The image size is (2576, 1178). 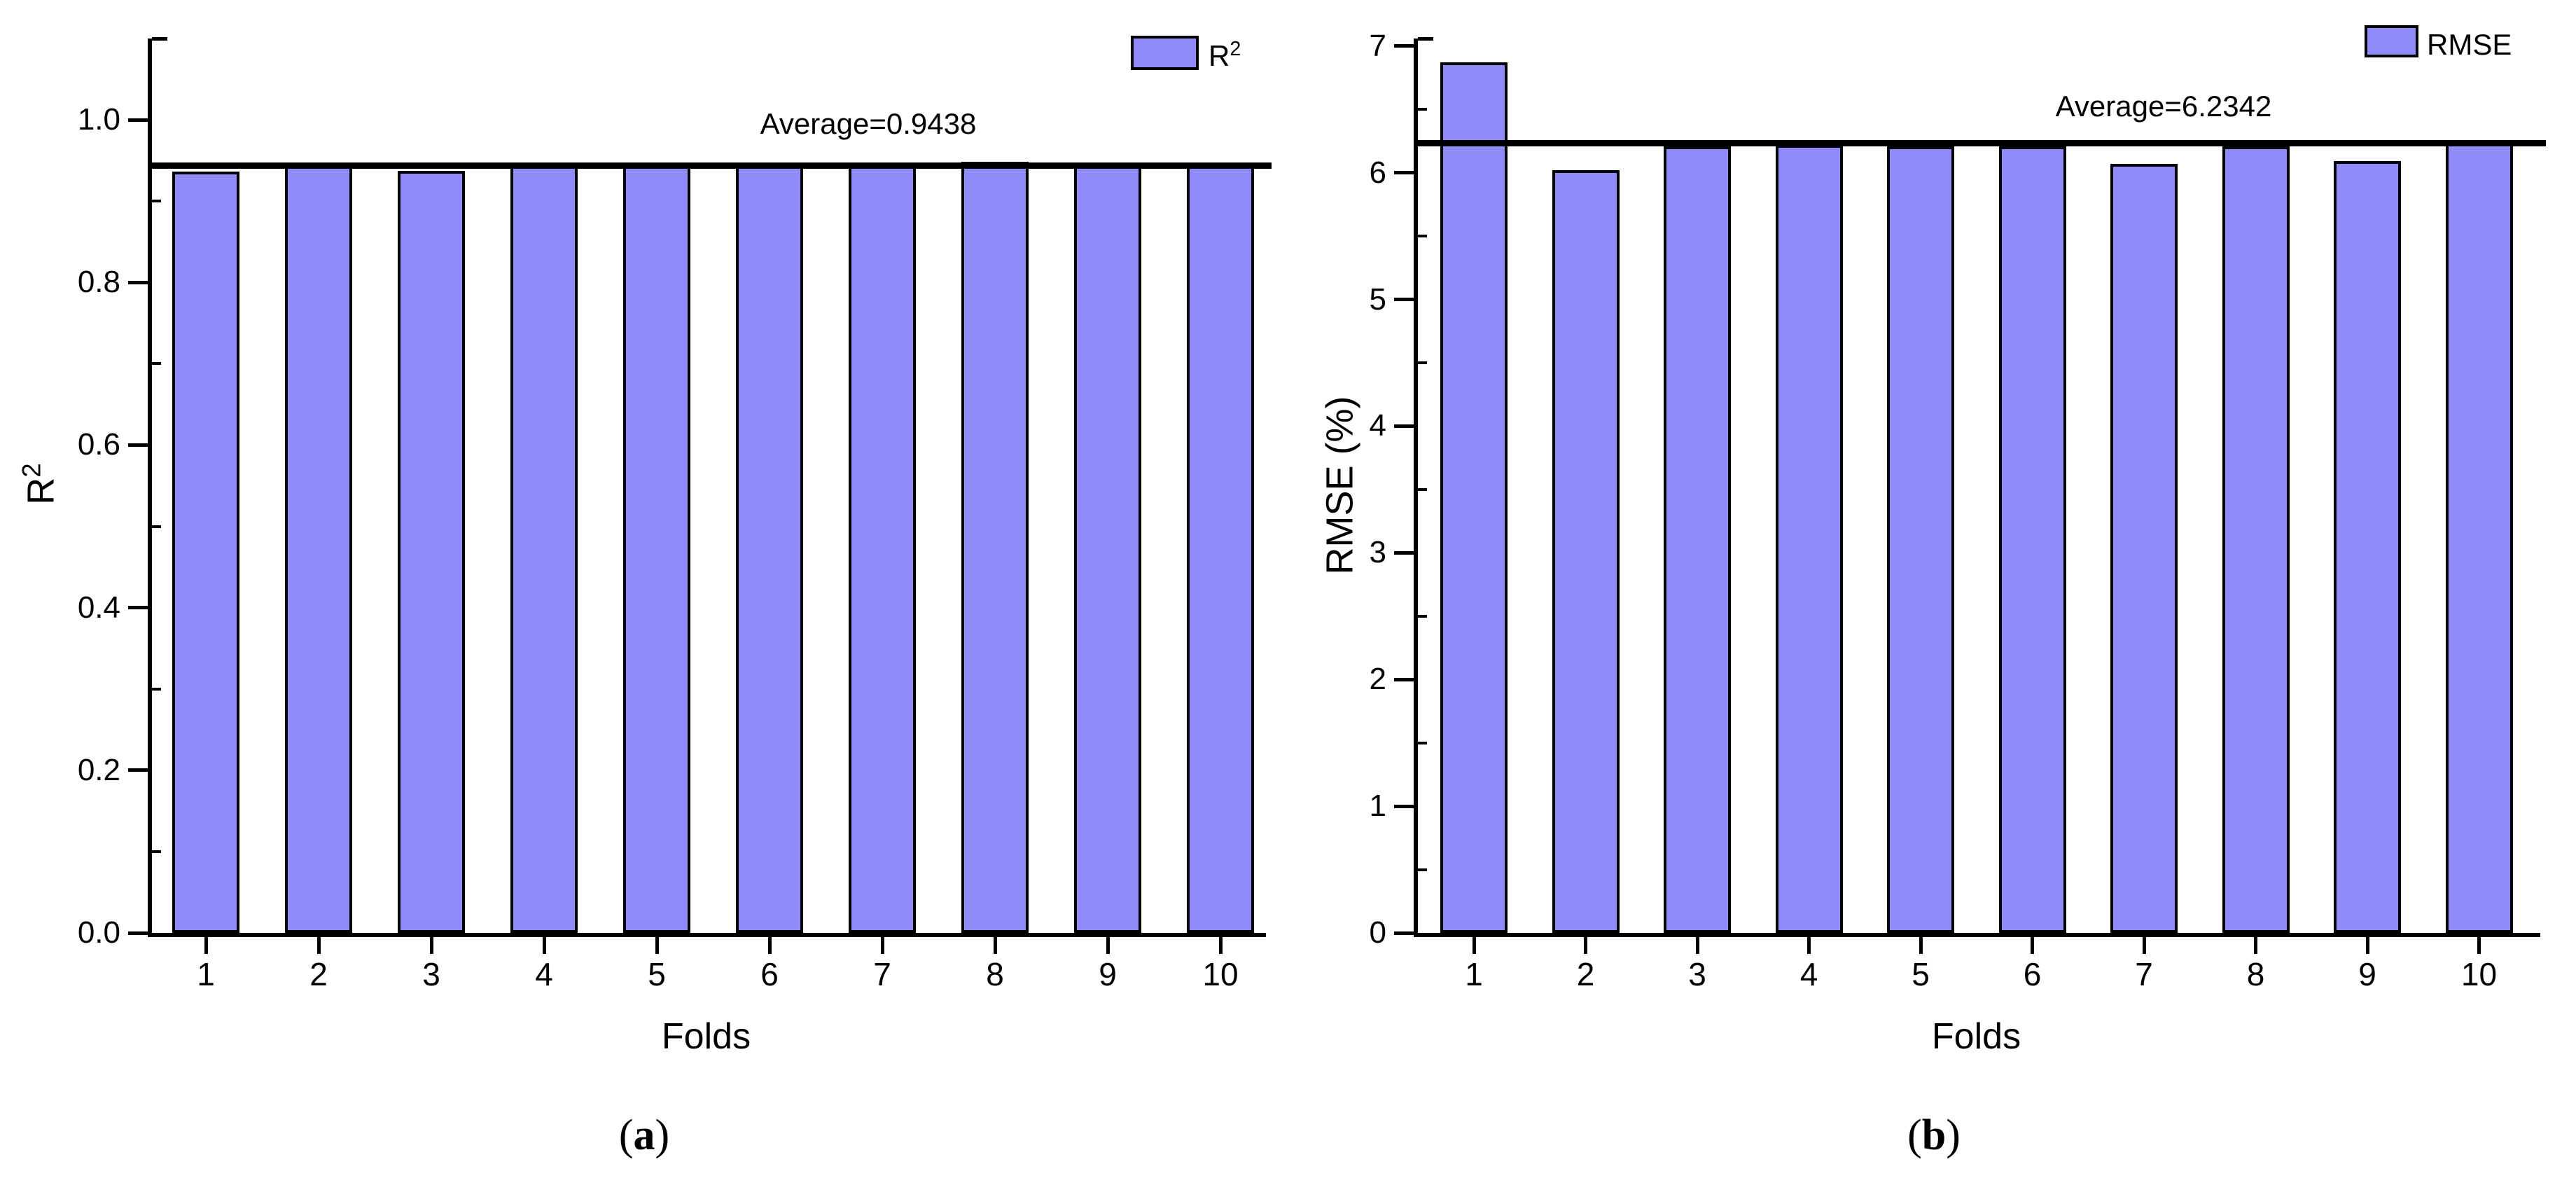 I want to click on legend-label: RMSE, so click(x=2469, y=41).